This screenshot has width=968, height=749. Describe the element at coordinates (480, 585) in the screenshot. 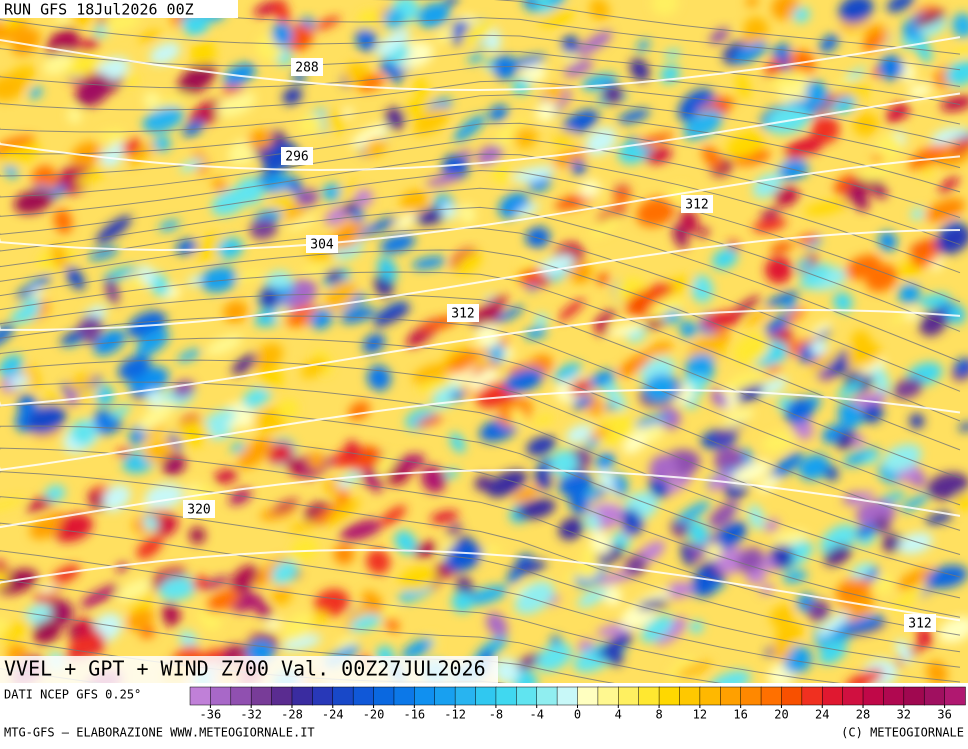

I see `height-contour` at that location.